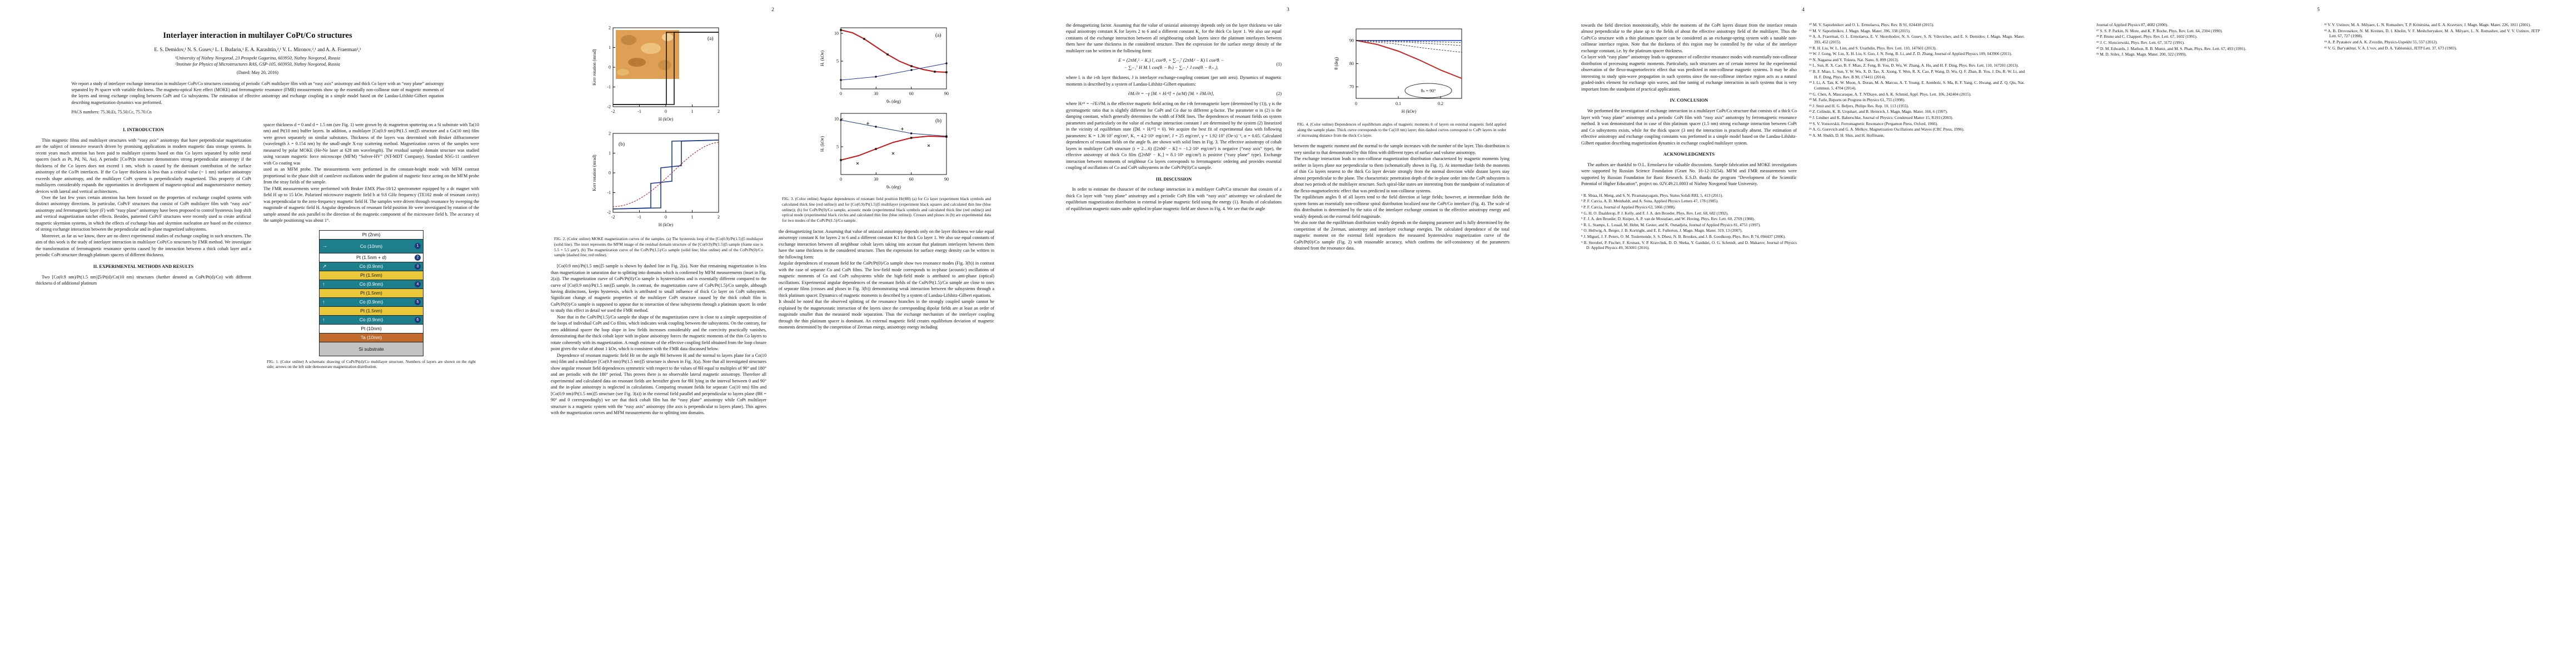 The height and width of the screenshot is (667, 2576). Describe the element at coordinates (622, 144) in the screenshot. I see `panel-label-b: (b)` at that location.